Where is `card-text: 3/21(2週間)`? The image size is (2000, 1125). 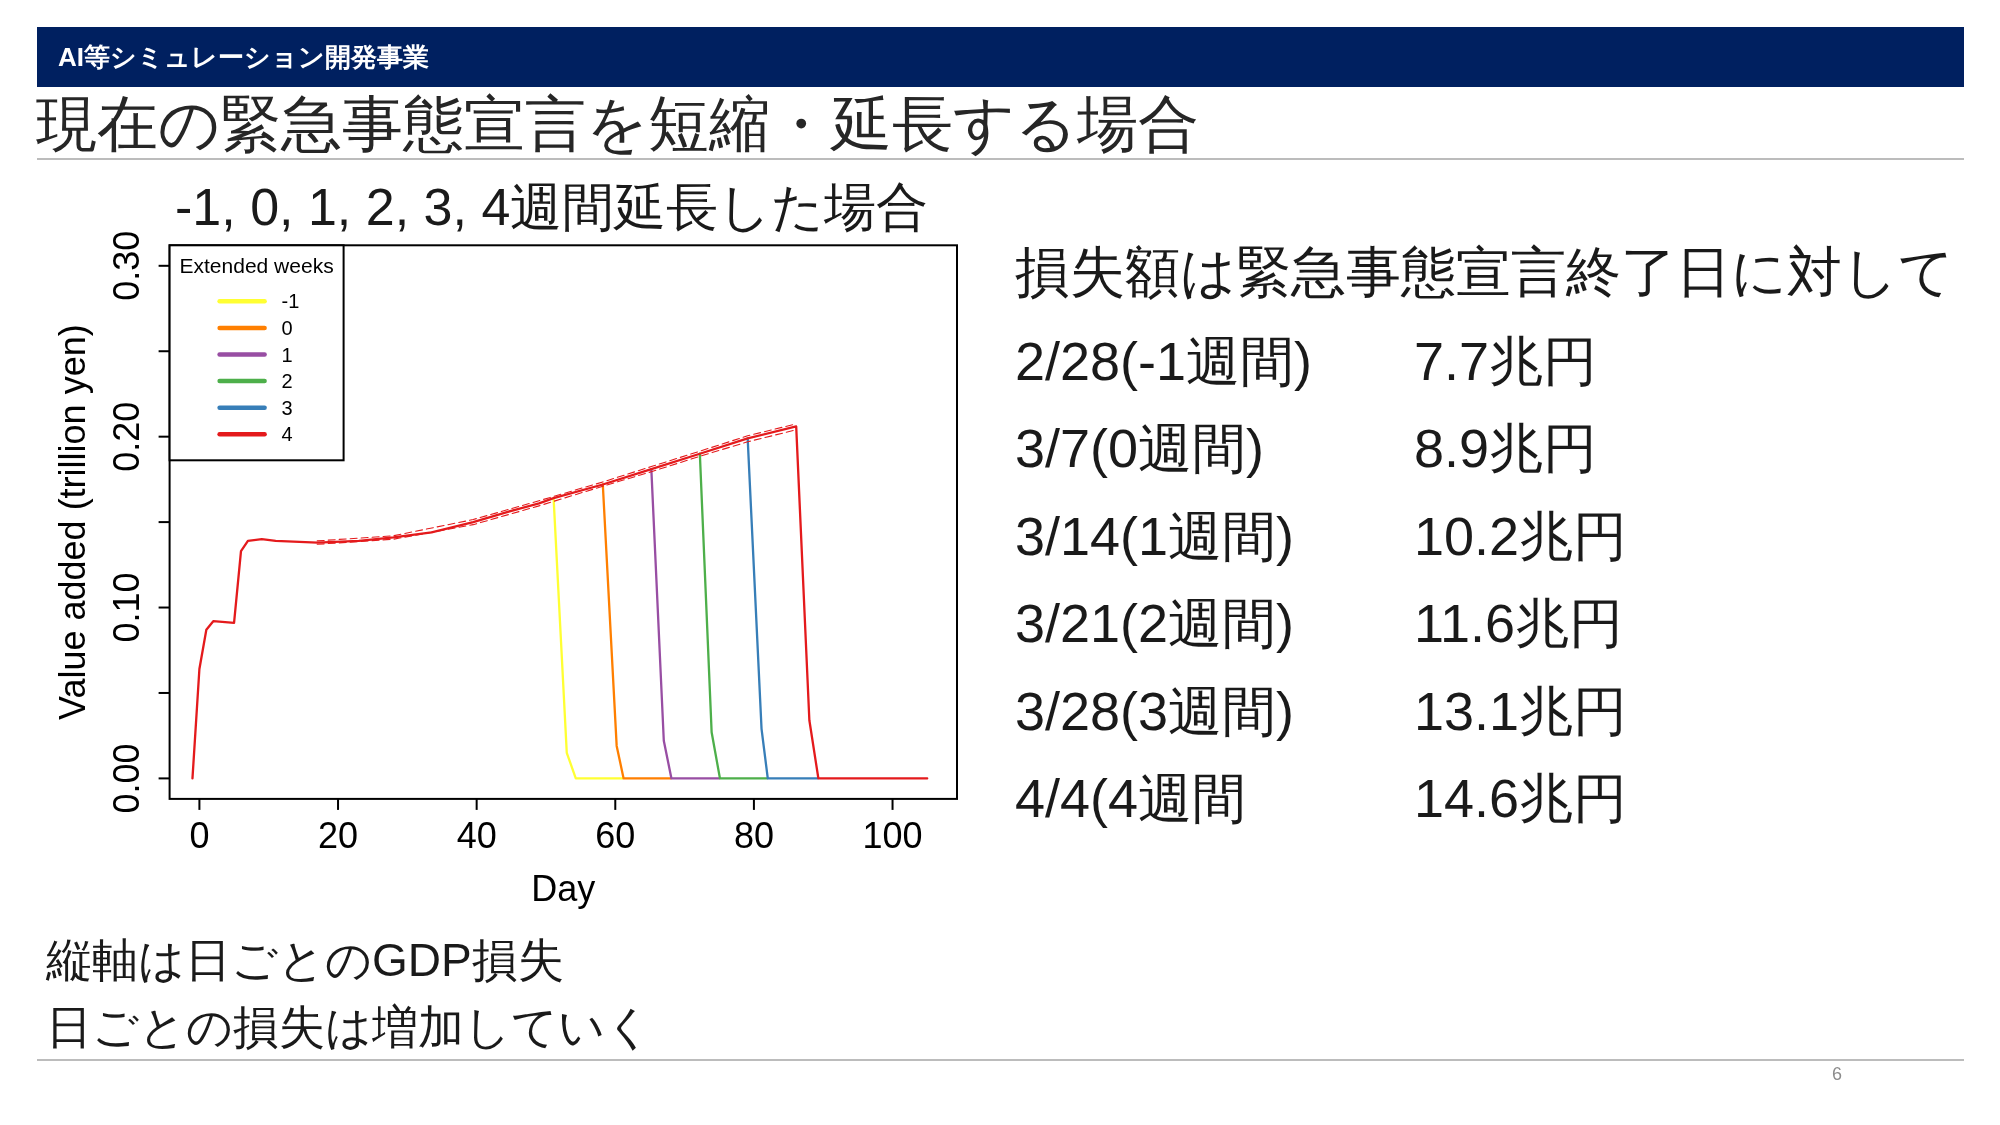 card-text: 3/21(2週間) is located at coordinates (1155, 623).